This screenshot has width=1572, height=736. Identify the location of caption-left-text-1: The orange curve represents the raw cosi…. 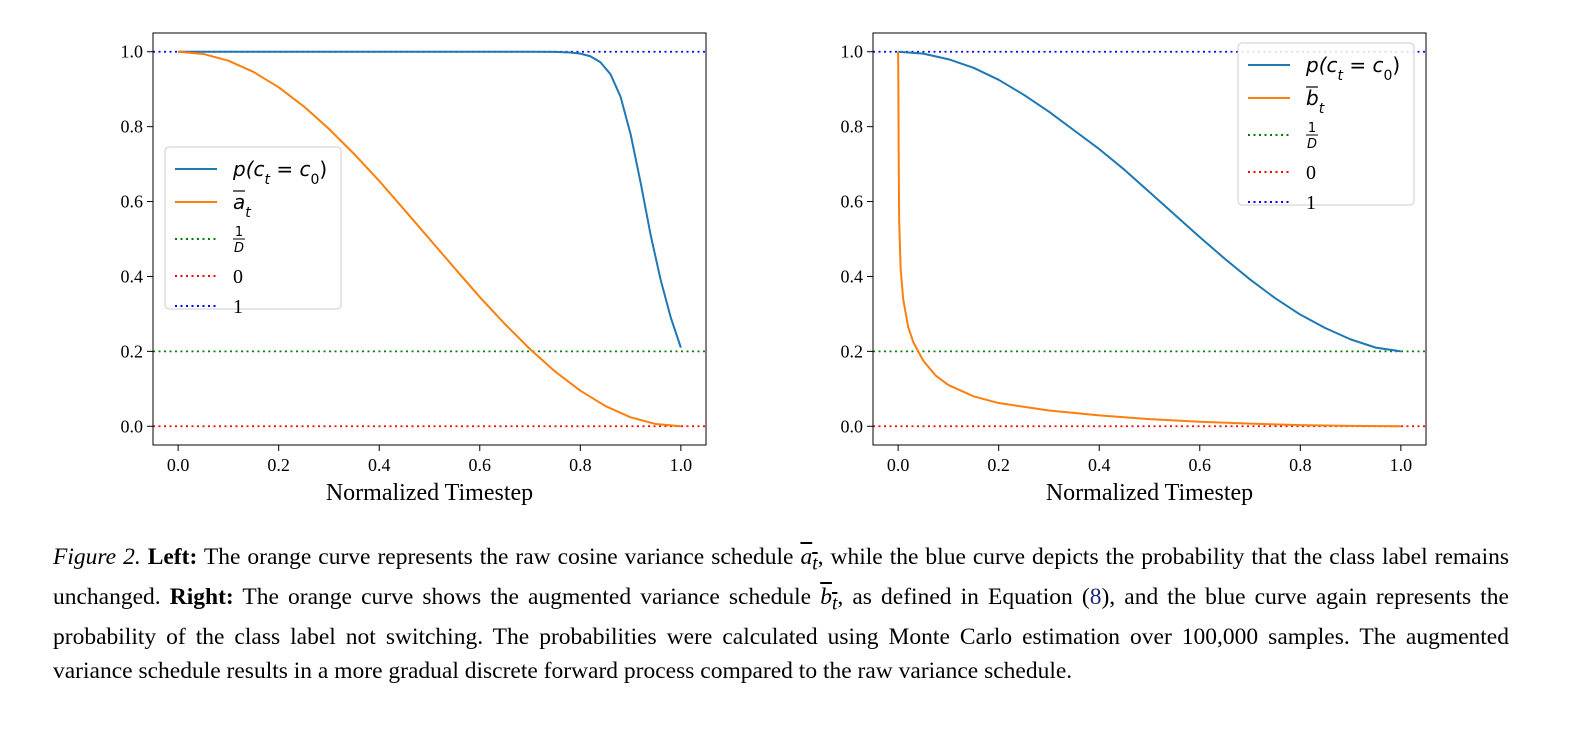
(498, 557).